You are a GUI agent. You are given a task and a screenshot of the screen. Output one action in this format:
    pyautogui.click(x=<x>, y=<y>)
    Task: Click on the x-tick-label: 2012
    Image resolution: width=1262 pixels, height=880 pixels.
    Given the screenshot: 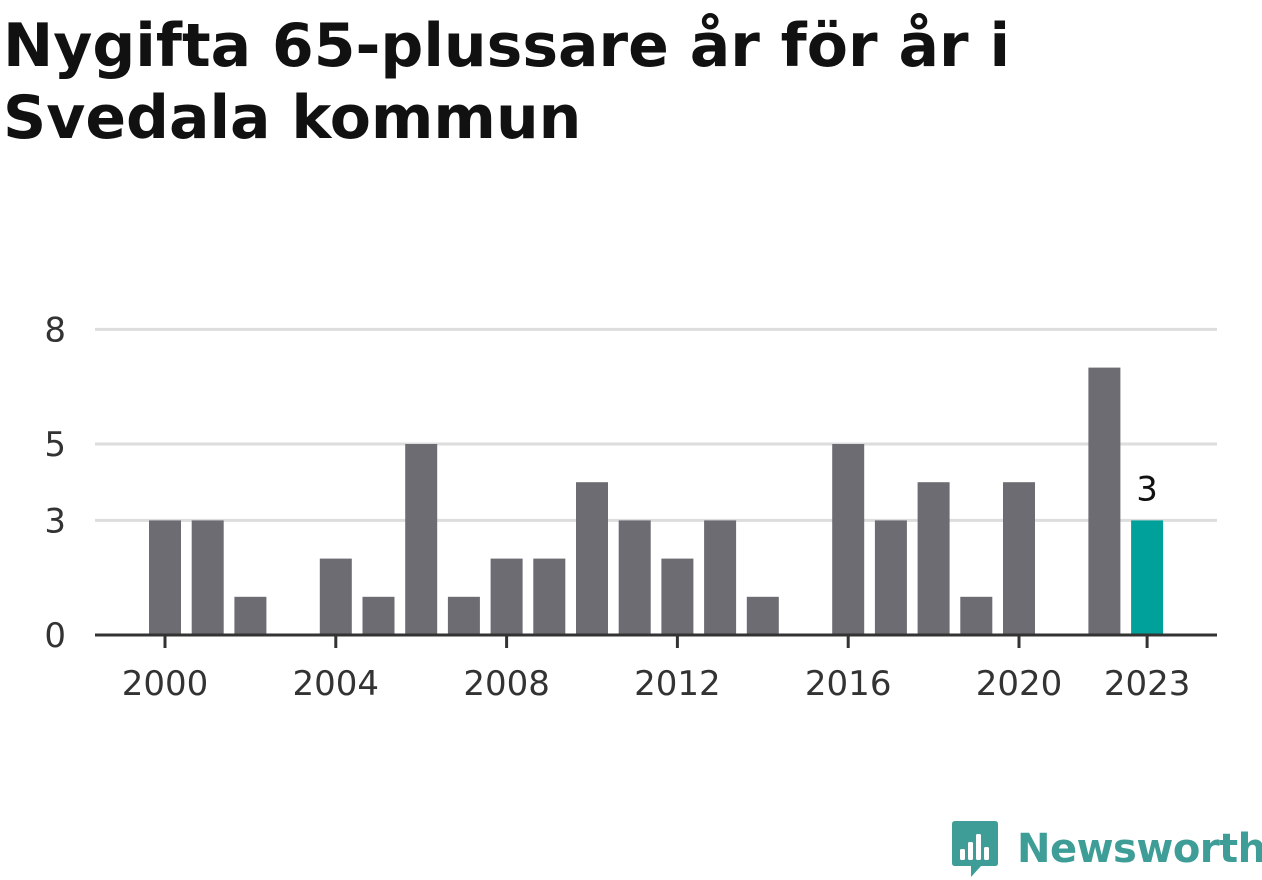 What is the action you would take?
    pyautogui.click(x=677, y=684)
    